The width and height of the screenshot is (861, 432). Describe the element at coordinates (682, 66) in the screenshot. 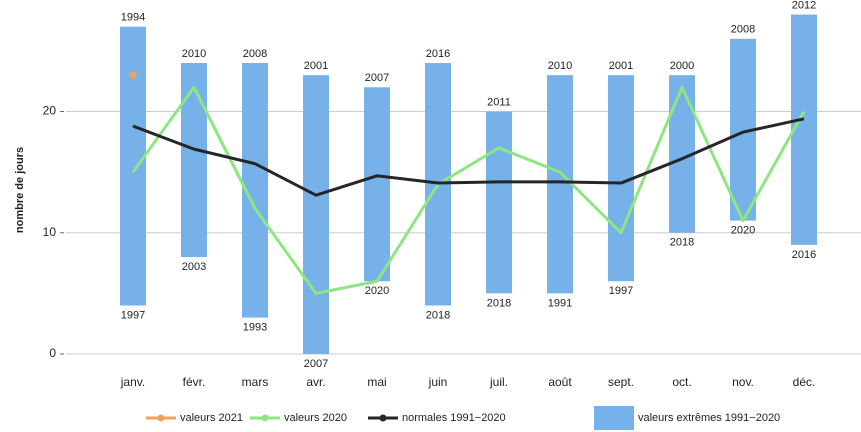

I see `max-year-label: 2000` at that location.